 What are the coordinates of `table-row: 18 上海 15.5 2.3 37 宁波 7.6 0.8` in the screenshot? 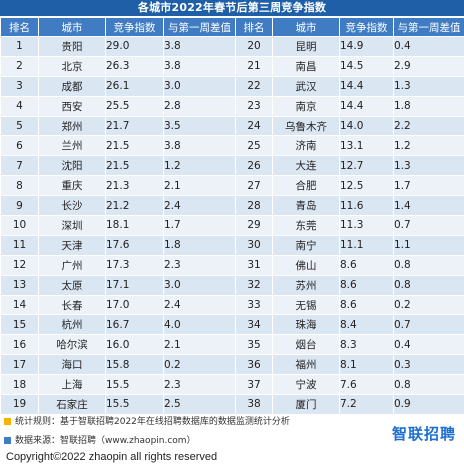 It's located at (232, 385).